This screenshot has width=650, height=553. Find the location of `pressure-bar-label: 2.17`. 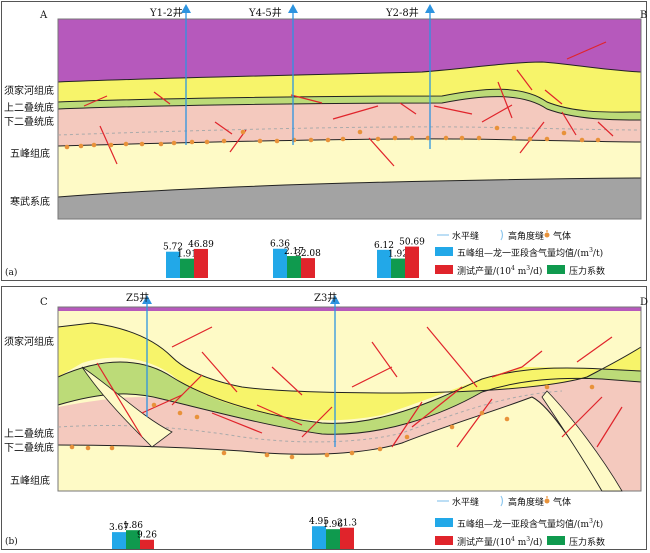

pressure-bar-label: 2.17 is located at coordinates (294, 252).